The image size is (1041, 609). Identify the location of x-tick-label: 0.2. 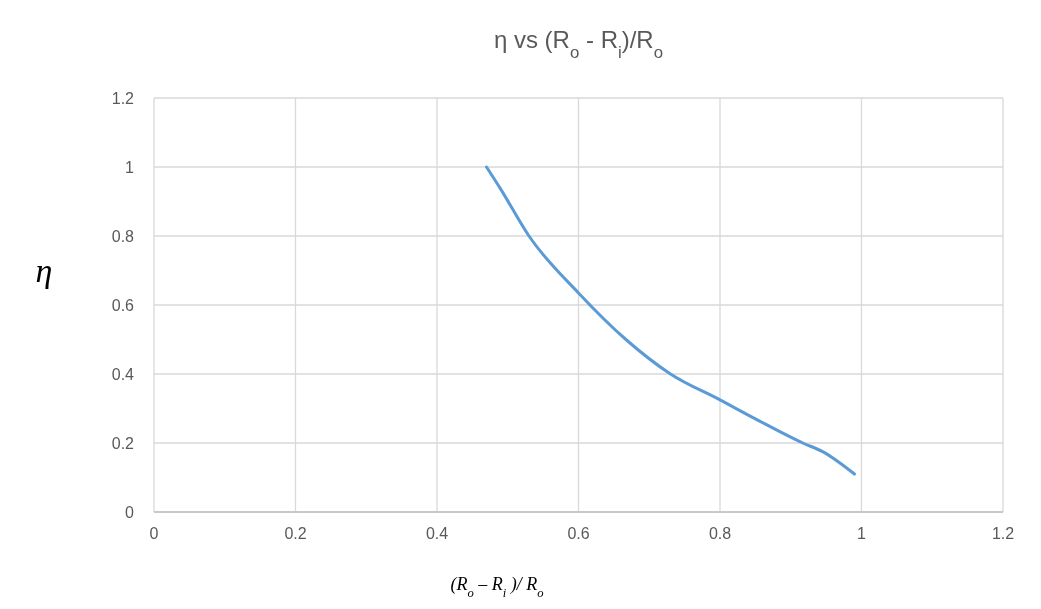
(295, 533).